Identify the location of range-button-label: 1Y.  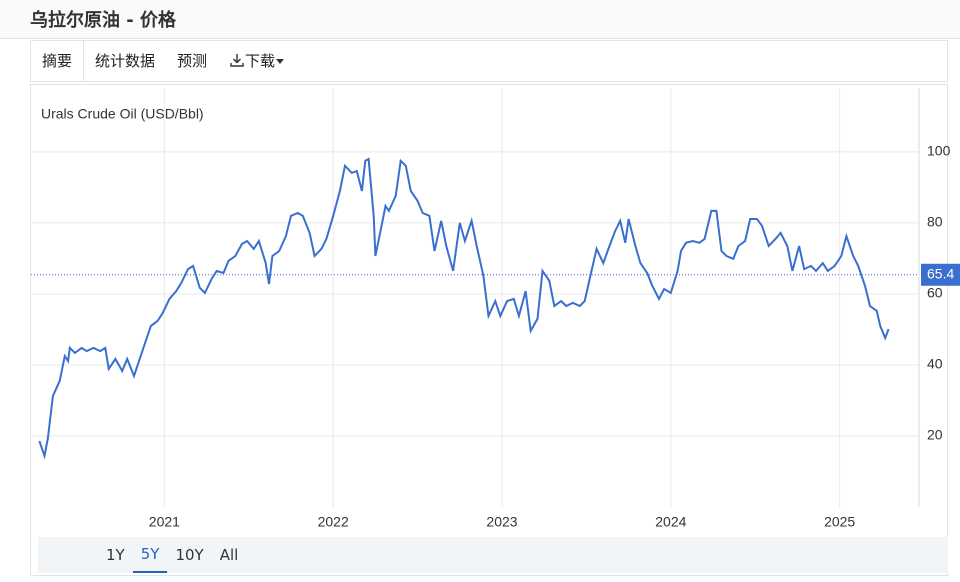
(115, 555).